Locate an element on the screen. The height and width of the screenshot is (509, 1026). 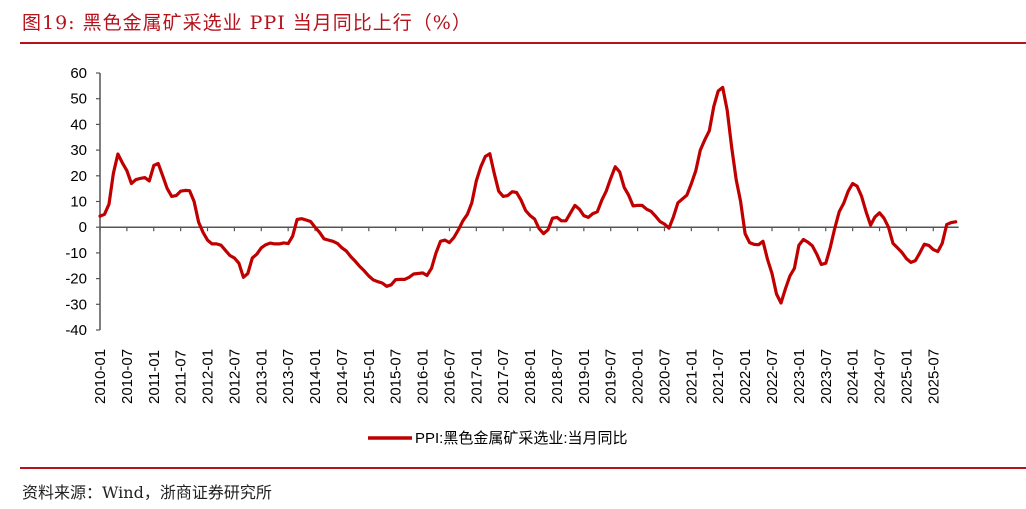
x-tick-label: 2023-07 is located at coordinates (826, 376).